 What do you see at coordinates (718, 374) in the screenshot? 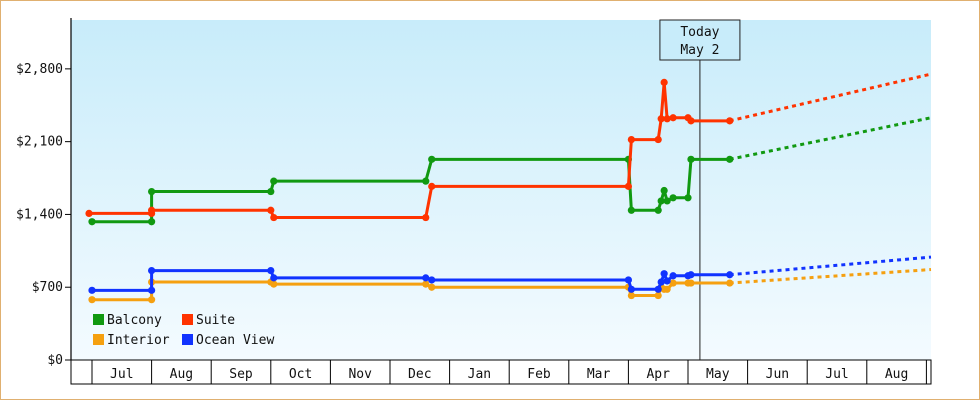
I see `x-tick-label: May` at bounding box center [718, 374].